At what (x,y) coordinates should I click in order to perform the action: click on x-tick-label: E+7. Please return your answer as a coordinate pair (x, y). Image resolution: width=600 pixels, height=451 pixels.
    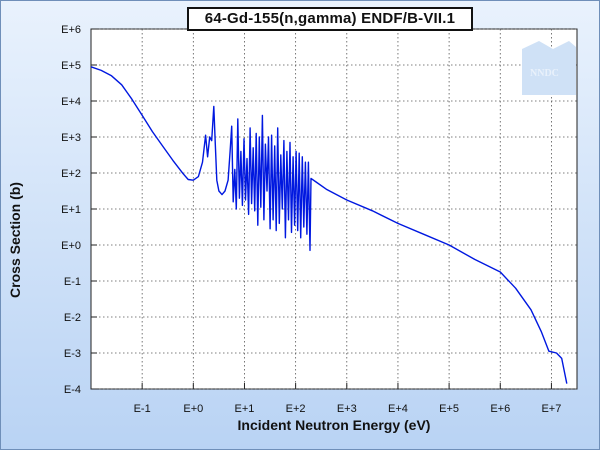
    Looking at the image, I should click on (551, 409).